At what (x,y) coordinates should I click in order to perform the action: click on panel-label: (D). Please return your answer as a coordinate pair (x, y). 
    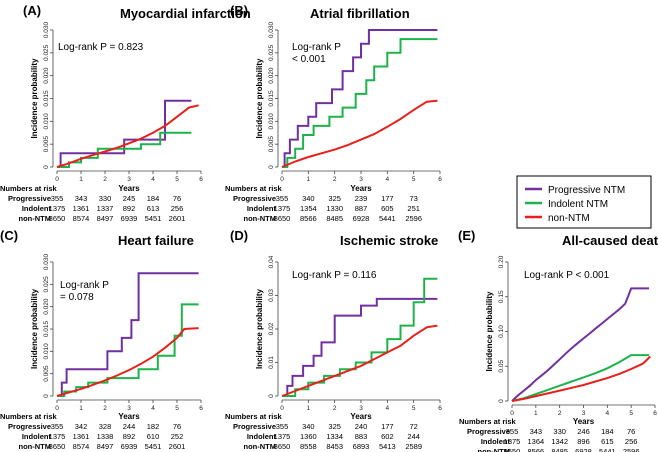
    Looking at the image, I should click on (239, 235).